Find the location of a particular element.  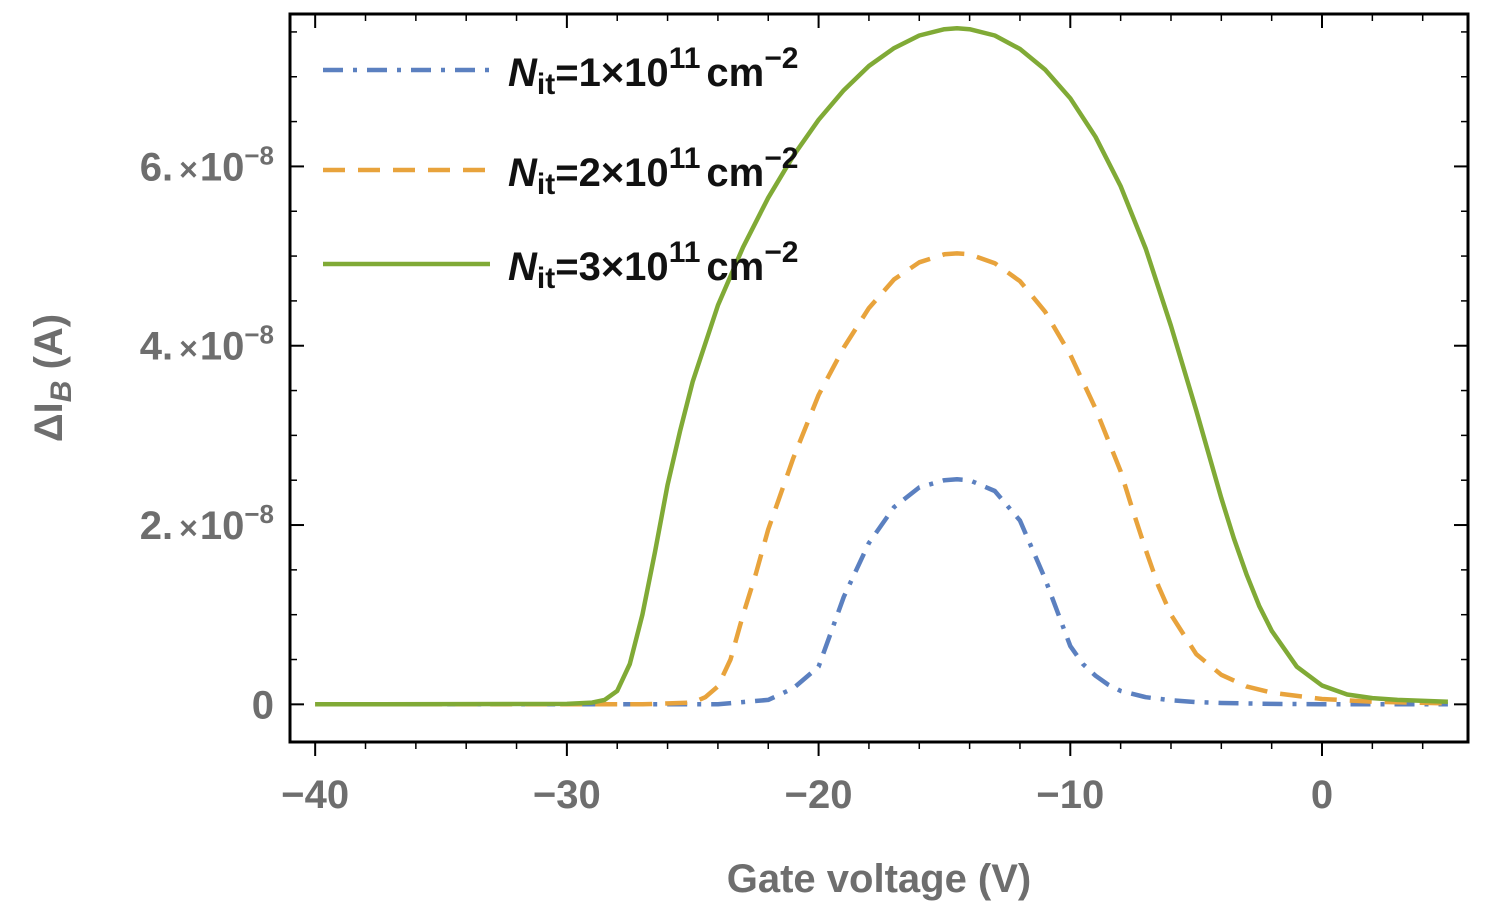

x-tick-label: −20 is located at coordinates (819, 795).